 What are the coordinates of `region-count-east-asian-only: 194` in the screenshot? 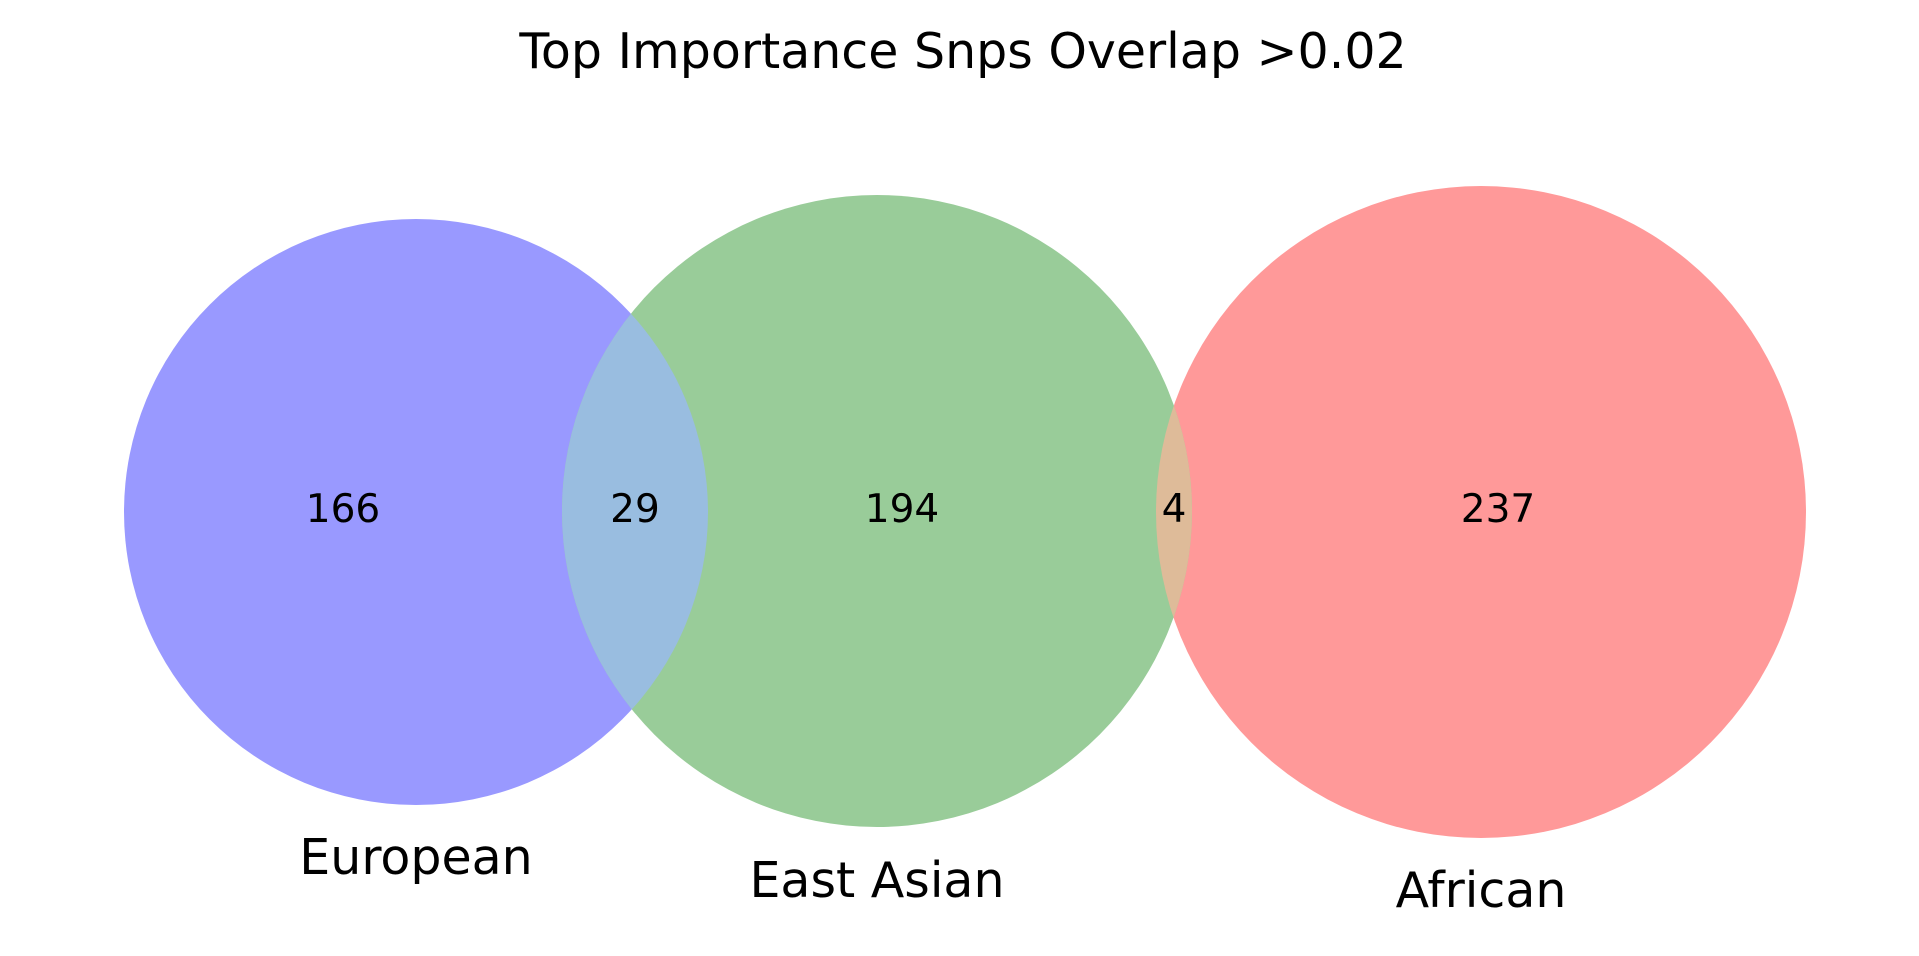 It's located at (902, 509).